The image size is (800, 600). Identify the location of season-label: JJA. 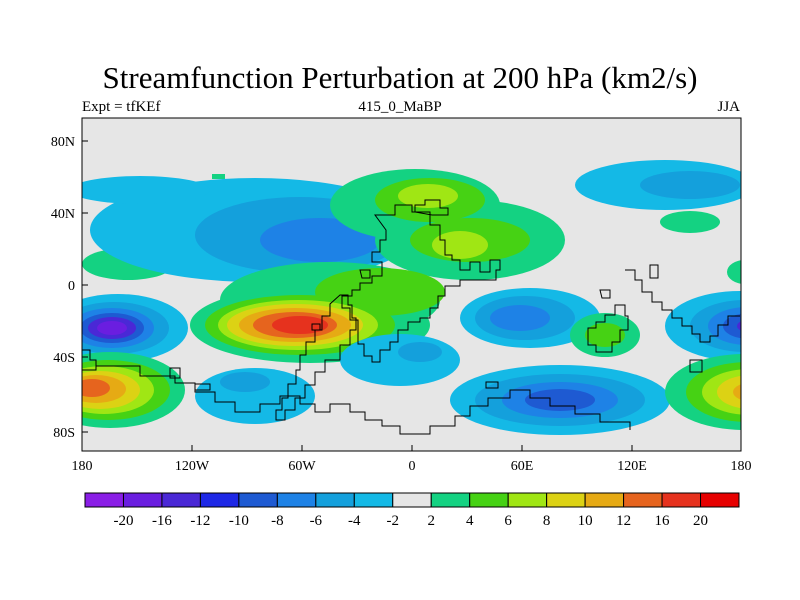
(728, 107).